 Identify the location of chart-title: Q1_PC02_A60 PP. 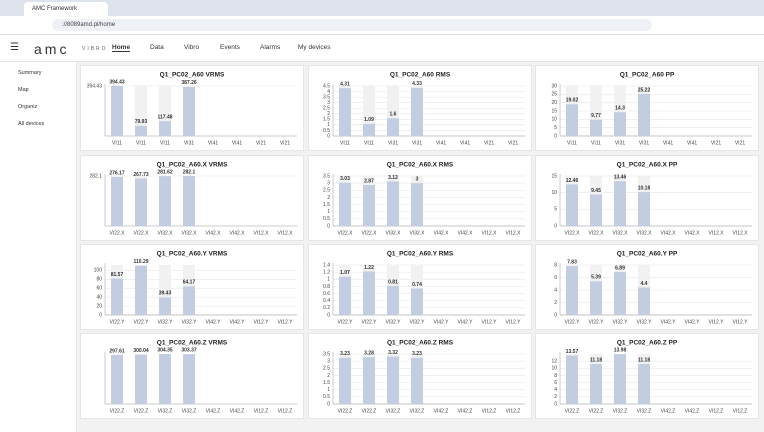
(647, 75).